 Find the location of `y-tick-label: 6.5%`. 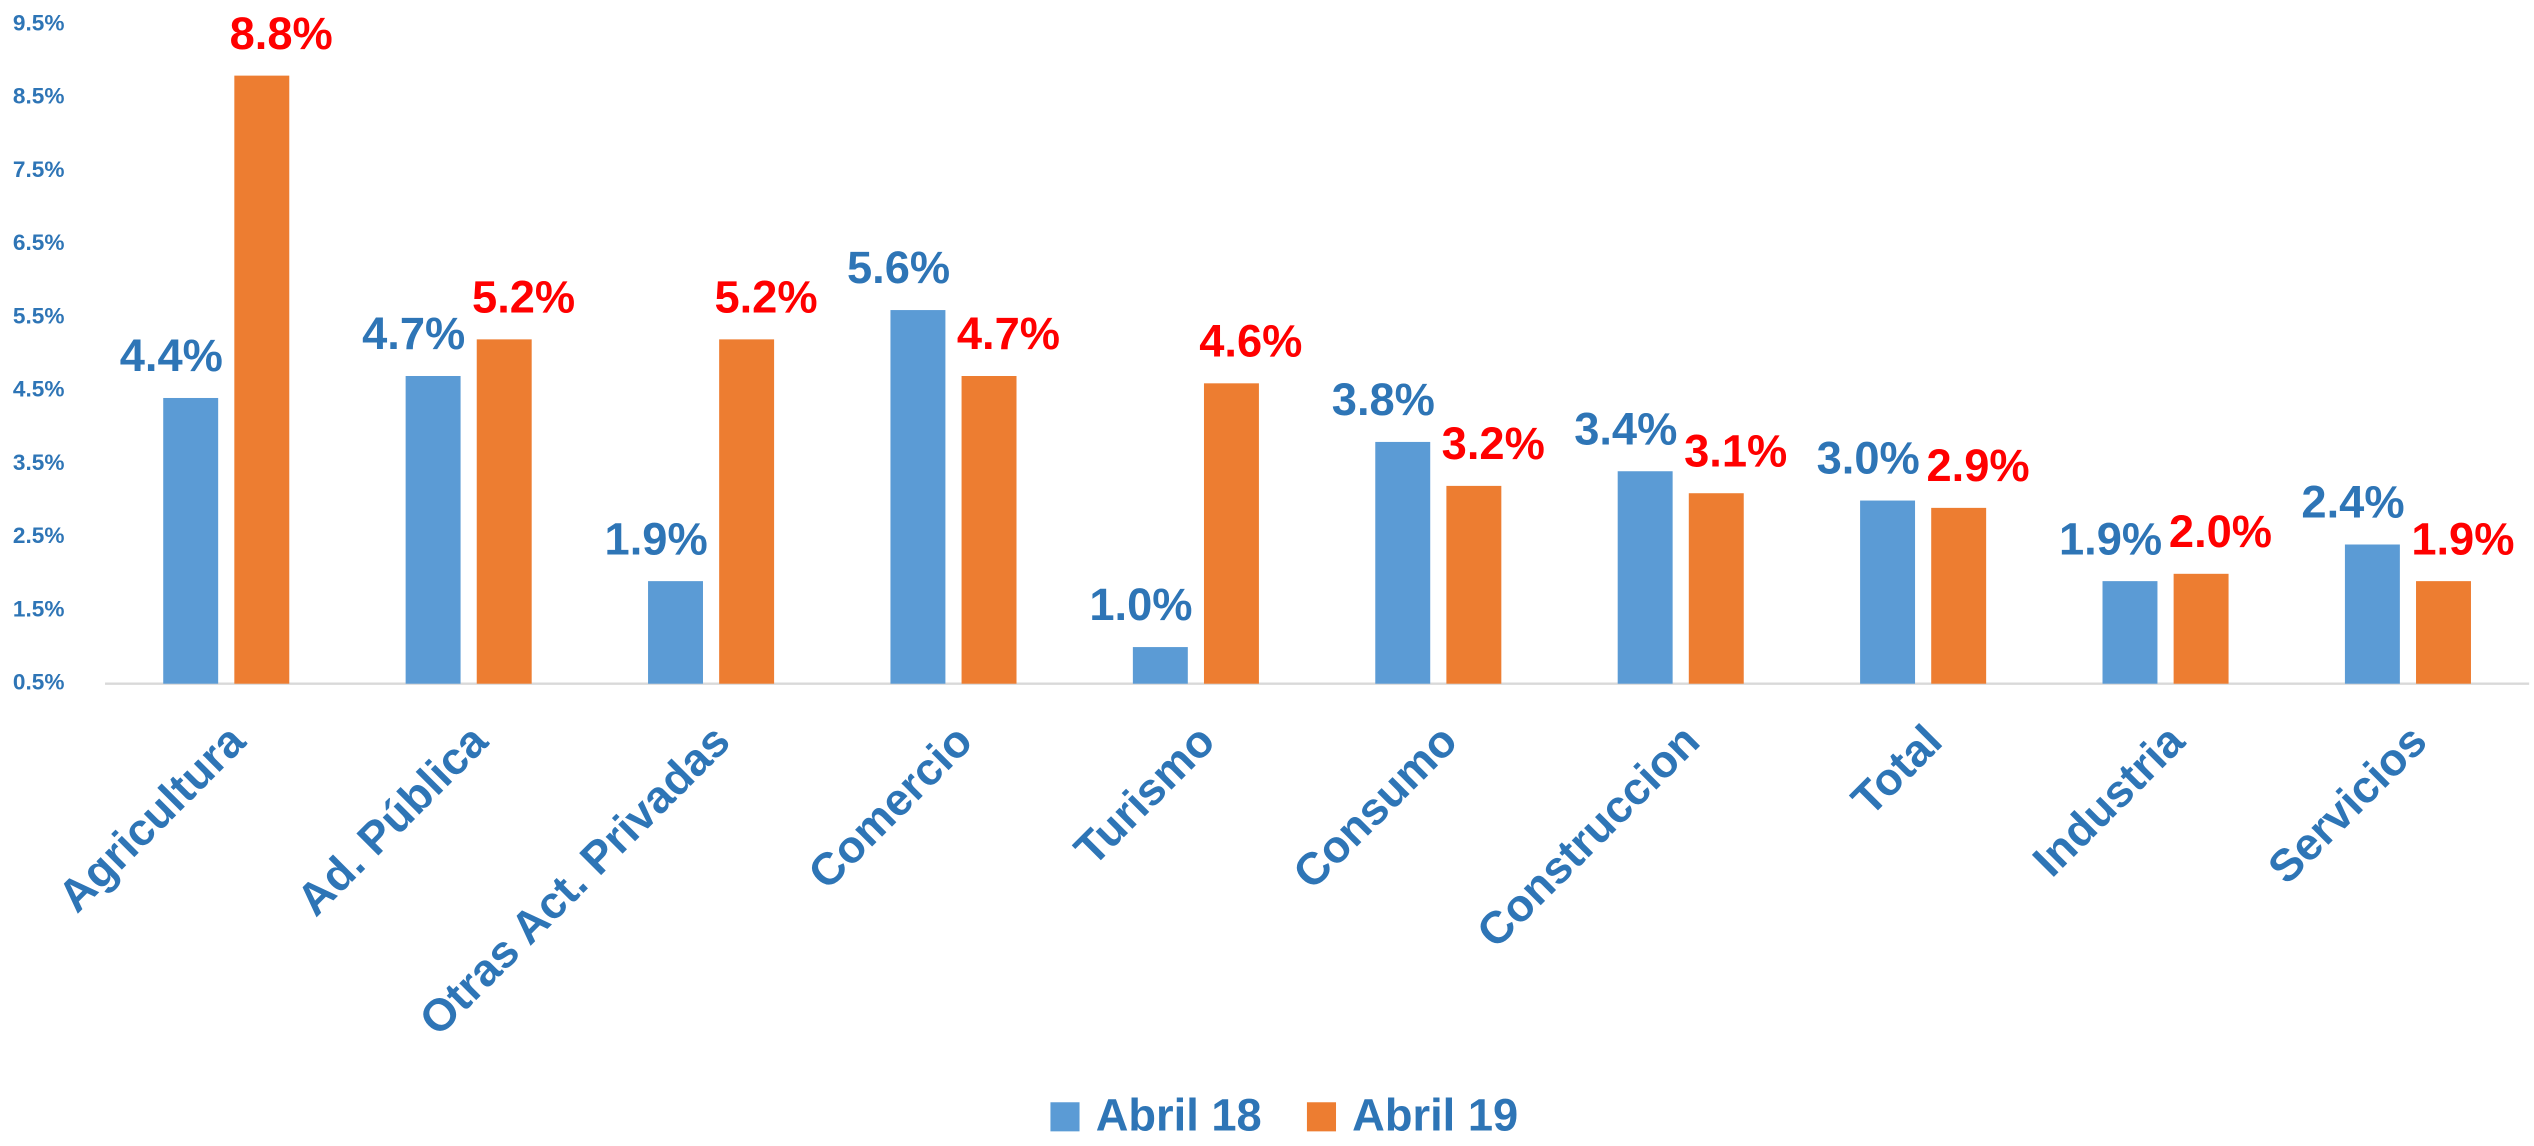

y-tick-label: 6.5% is located at coordinates (39, 242).